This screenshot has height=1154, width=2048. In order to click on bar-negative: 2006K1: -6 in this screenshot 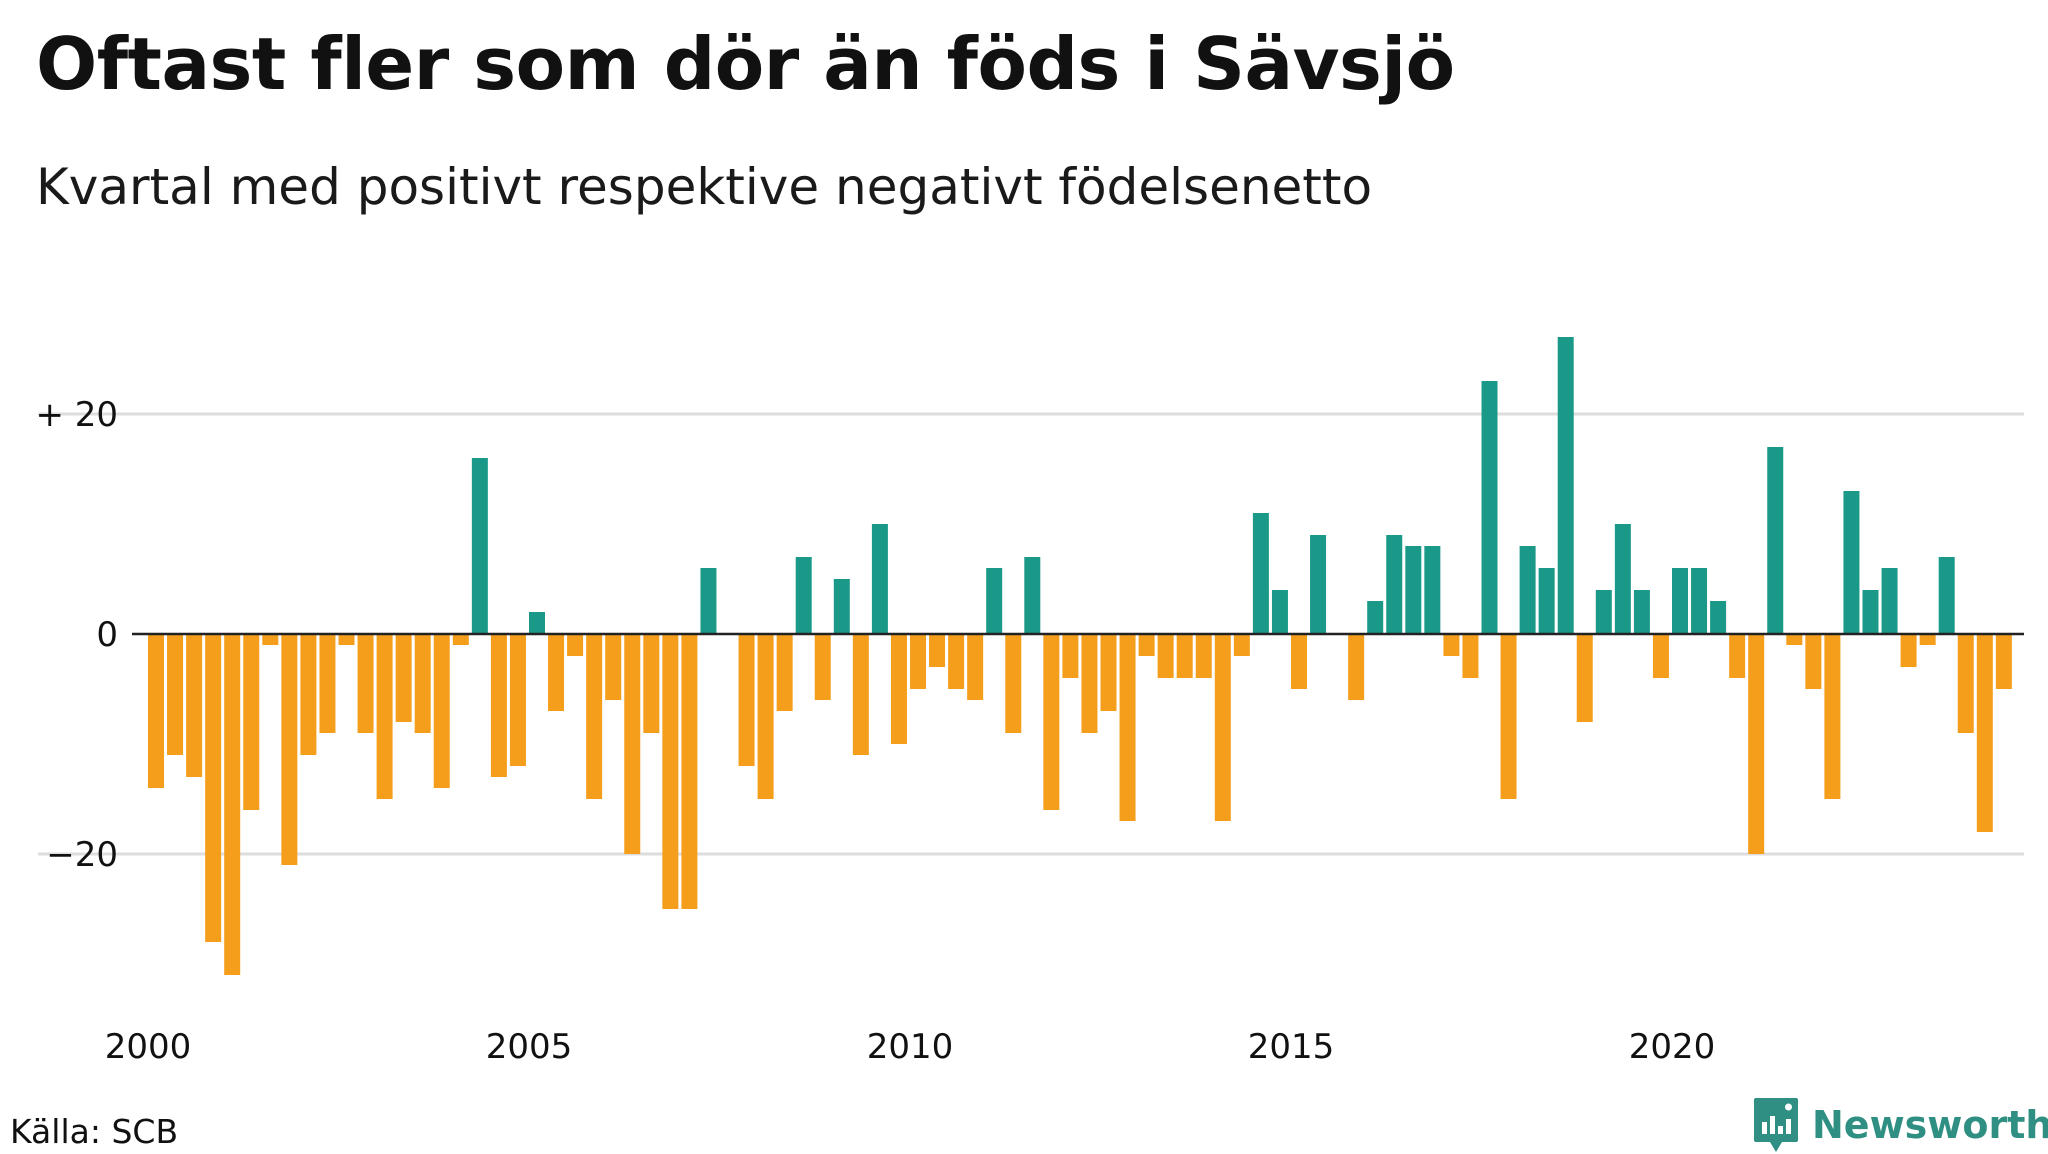, I will do `click(613, 667)`.